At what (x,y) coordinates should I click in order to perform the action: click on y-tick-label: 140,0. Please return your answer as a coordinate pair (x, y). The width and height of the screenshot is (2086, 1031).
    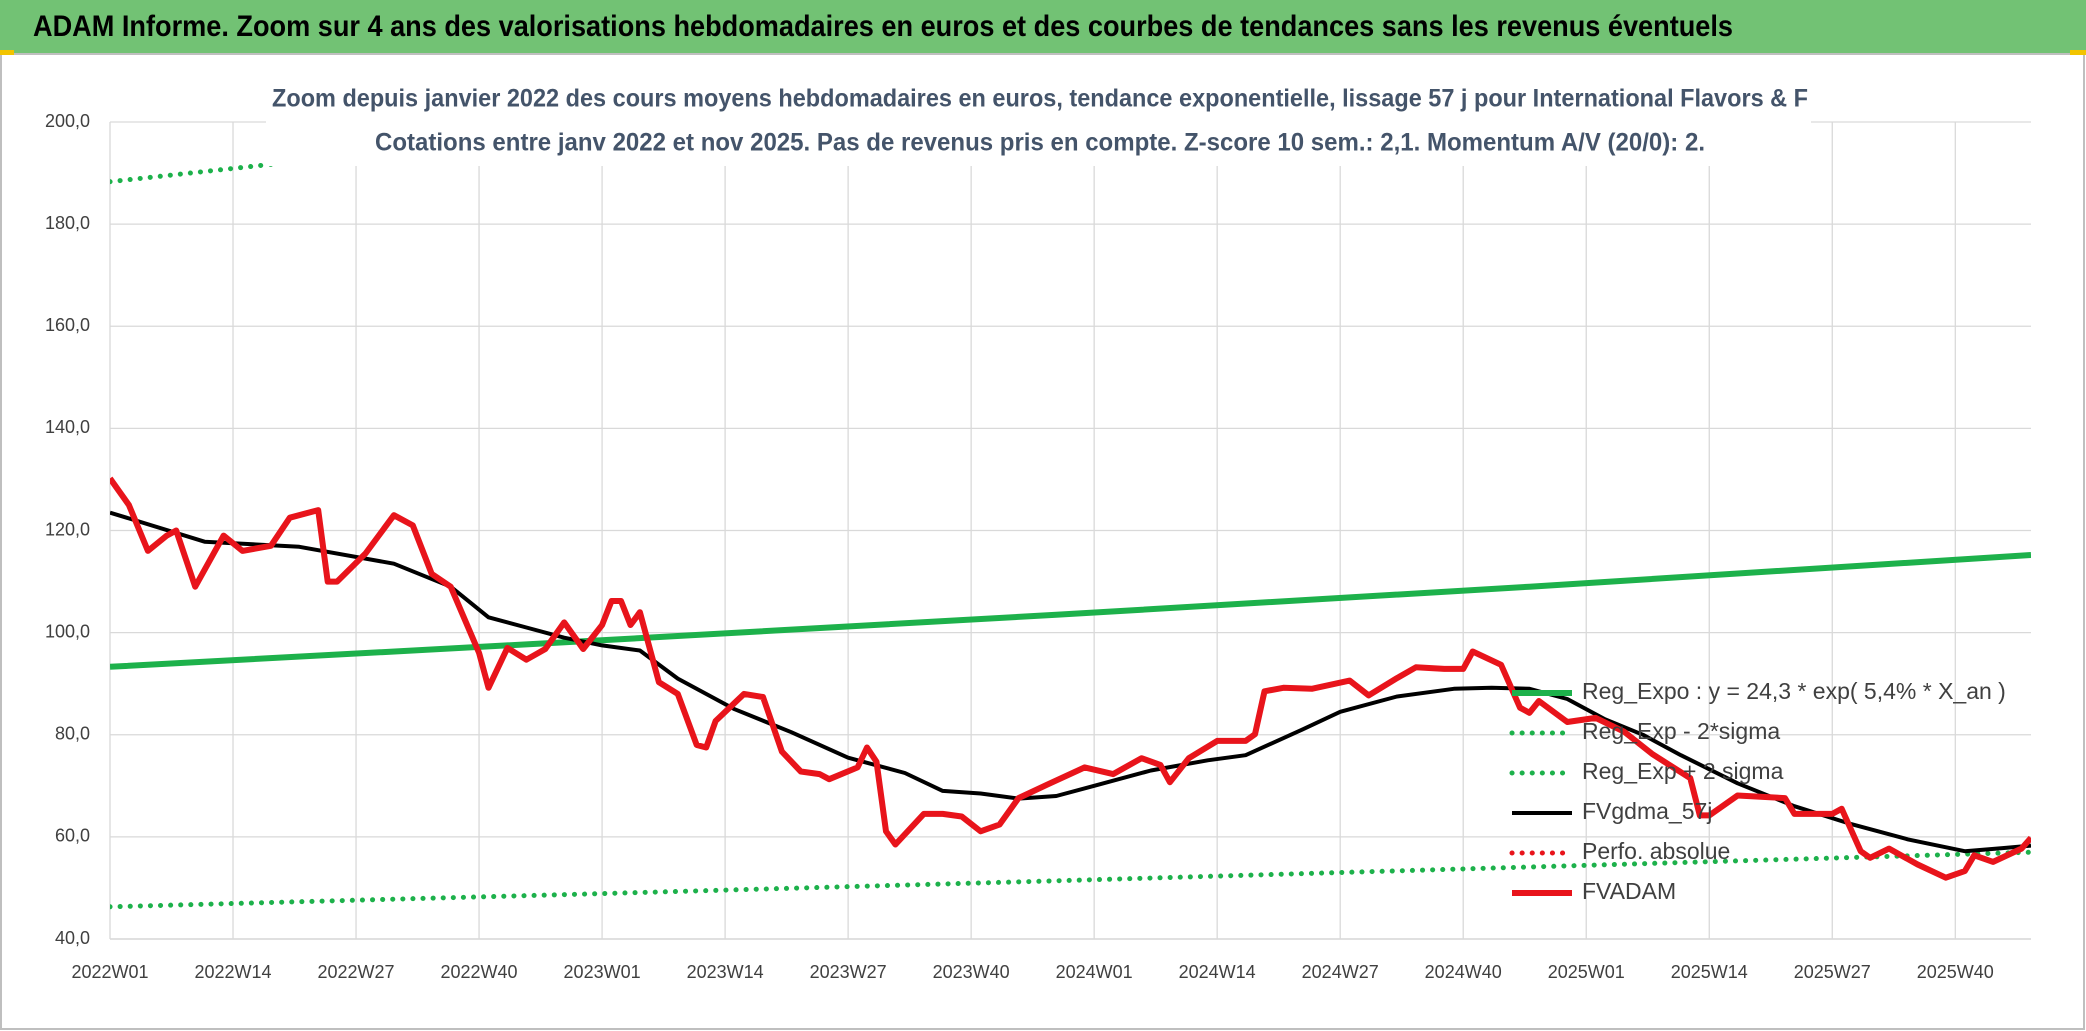
    Looking at the image, I should click on (67, 427).